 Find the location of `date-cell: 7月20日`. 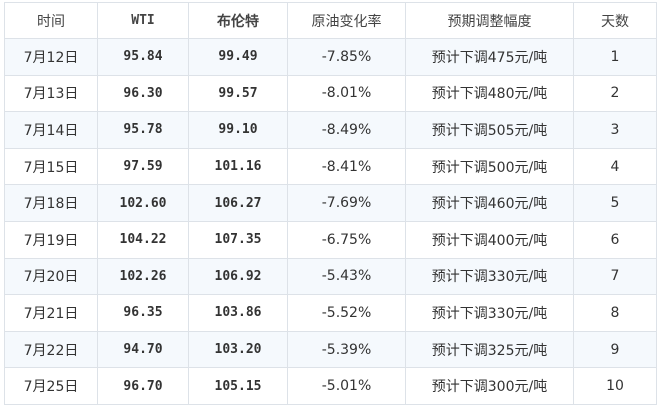

date-cell: 7月20日 is located at coordinates (51, 276).